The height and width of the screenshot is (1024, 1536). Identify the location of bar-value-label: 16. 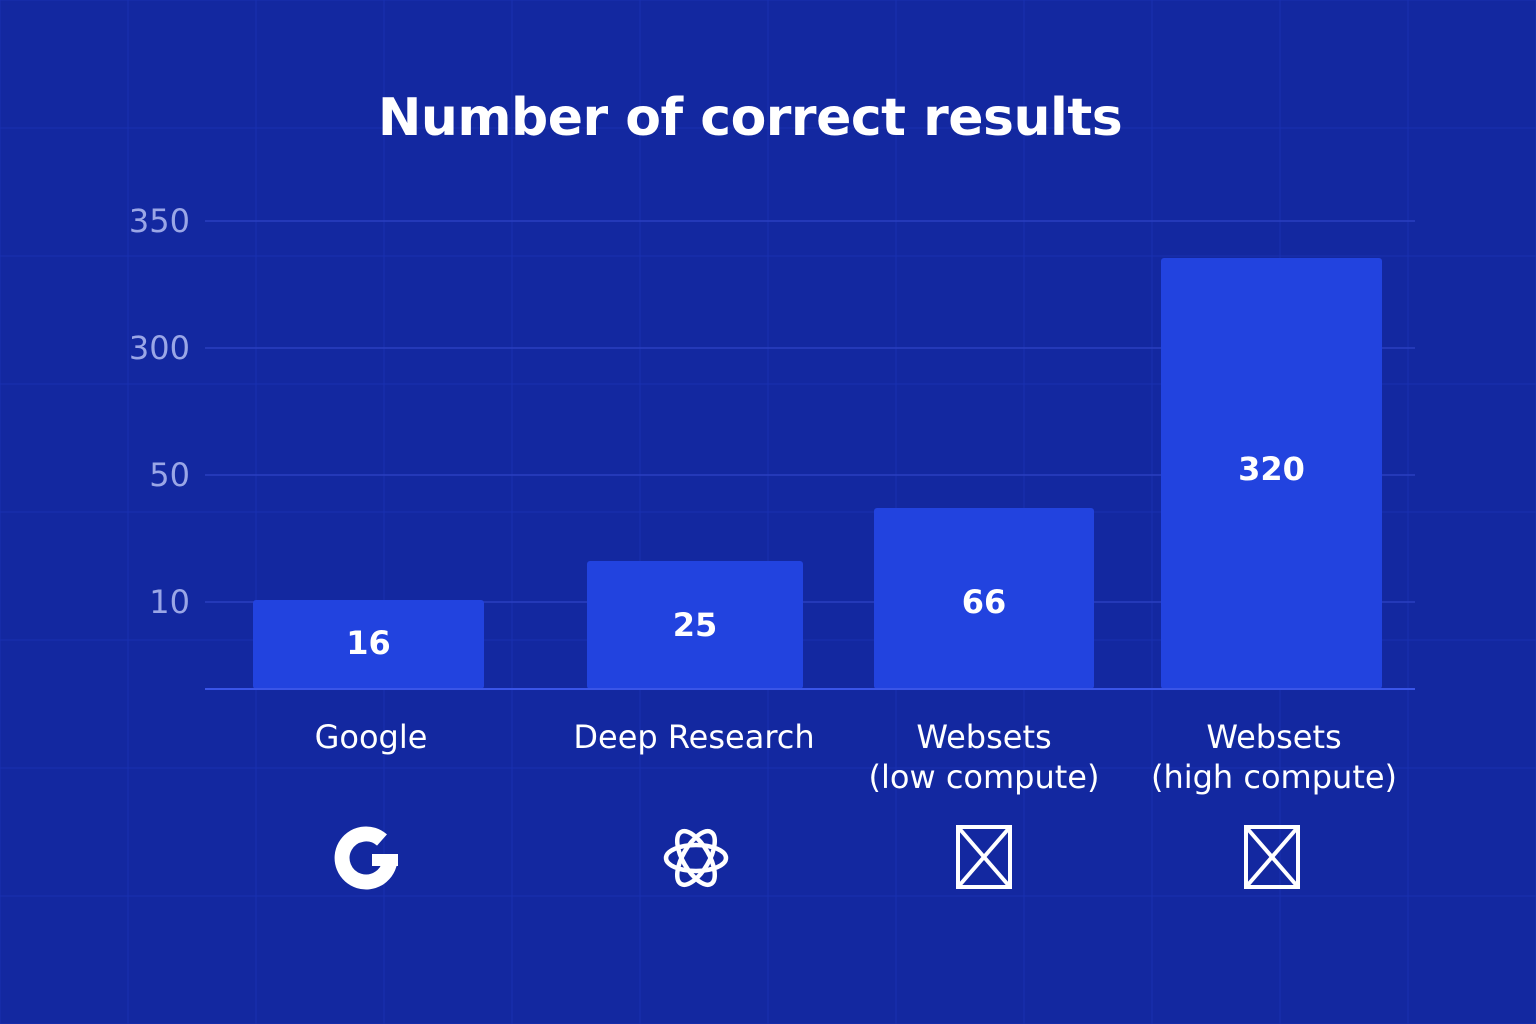
(368, 643).